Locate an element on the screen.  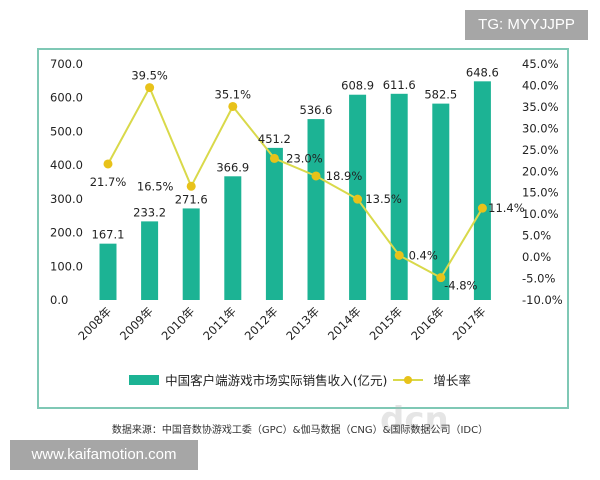
x-tick-label: 2011年 is located at coordinates (219, 323).